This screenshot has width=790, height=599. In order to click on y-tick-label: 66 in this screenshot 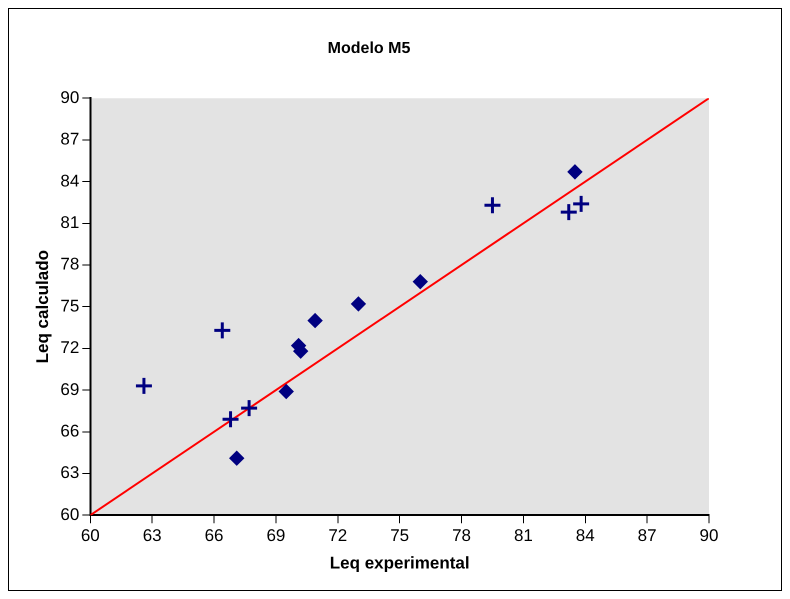, I will do `click(70, 430)`.